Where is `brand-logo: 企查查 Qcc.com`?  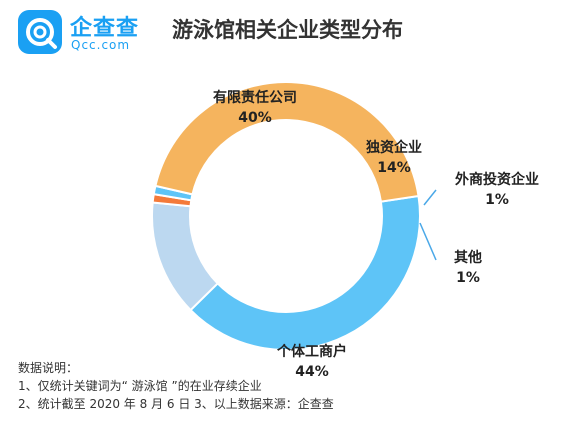 brand-logo: 企查查 Qcc.com is located at coordinates (90, 32).